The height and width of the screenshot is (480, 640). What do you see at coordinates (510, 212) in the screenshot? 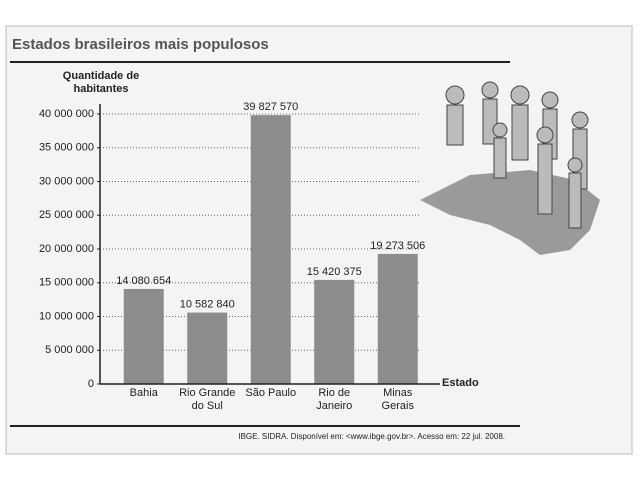
I see `map-shape` at bounding box center [510, 212].